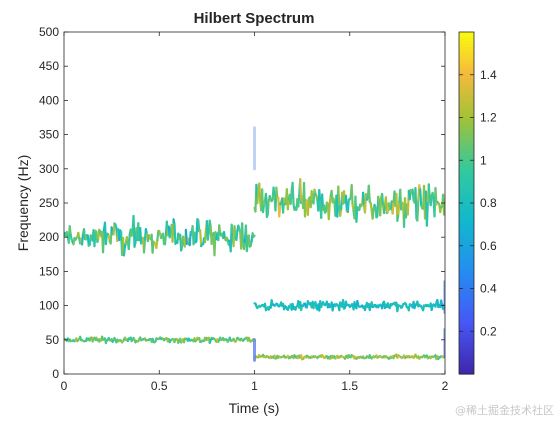 The image size is (560, 425). What do you see at coordinates (488, 118) in the screenshot?
I see `colorbar-tick-label: 1.2` at bounding box center [488, 118].